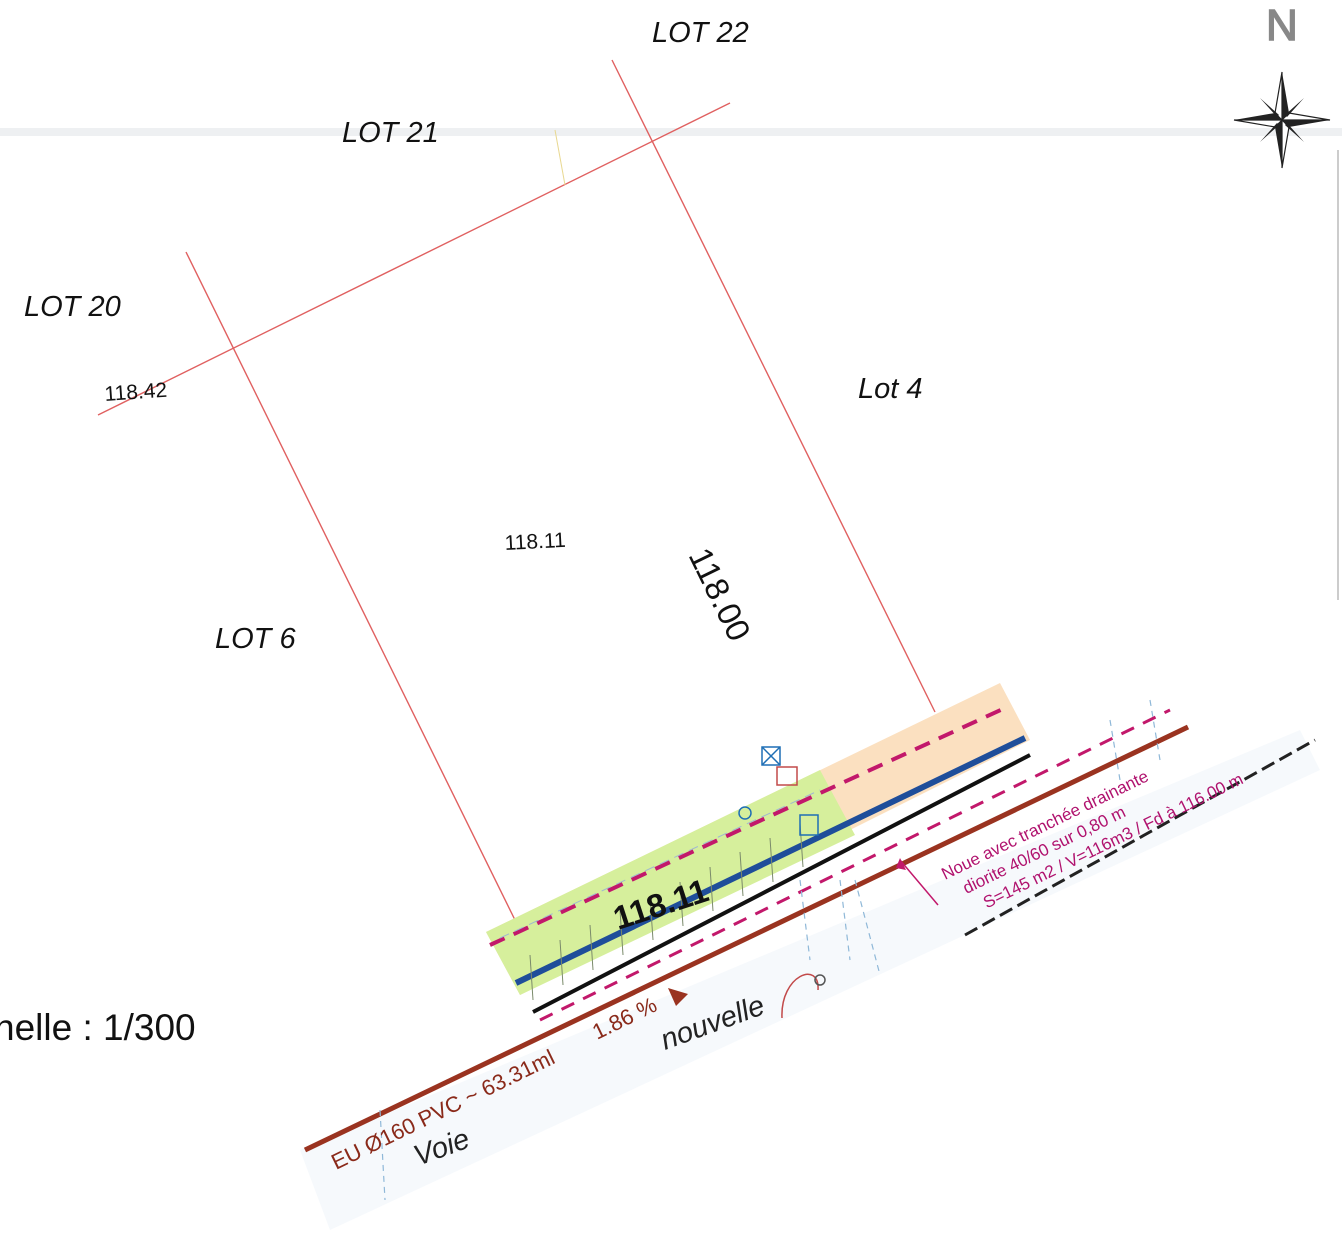 The image size is (1342, 1236). What do you see at coordinates (820, 980) in the screenshot?
I see `lamp-icon` at bounding box center [820, 980].